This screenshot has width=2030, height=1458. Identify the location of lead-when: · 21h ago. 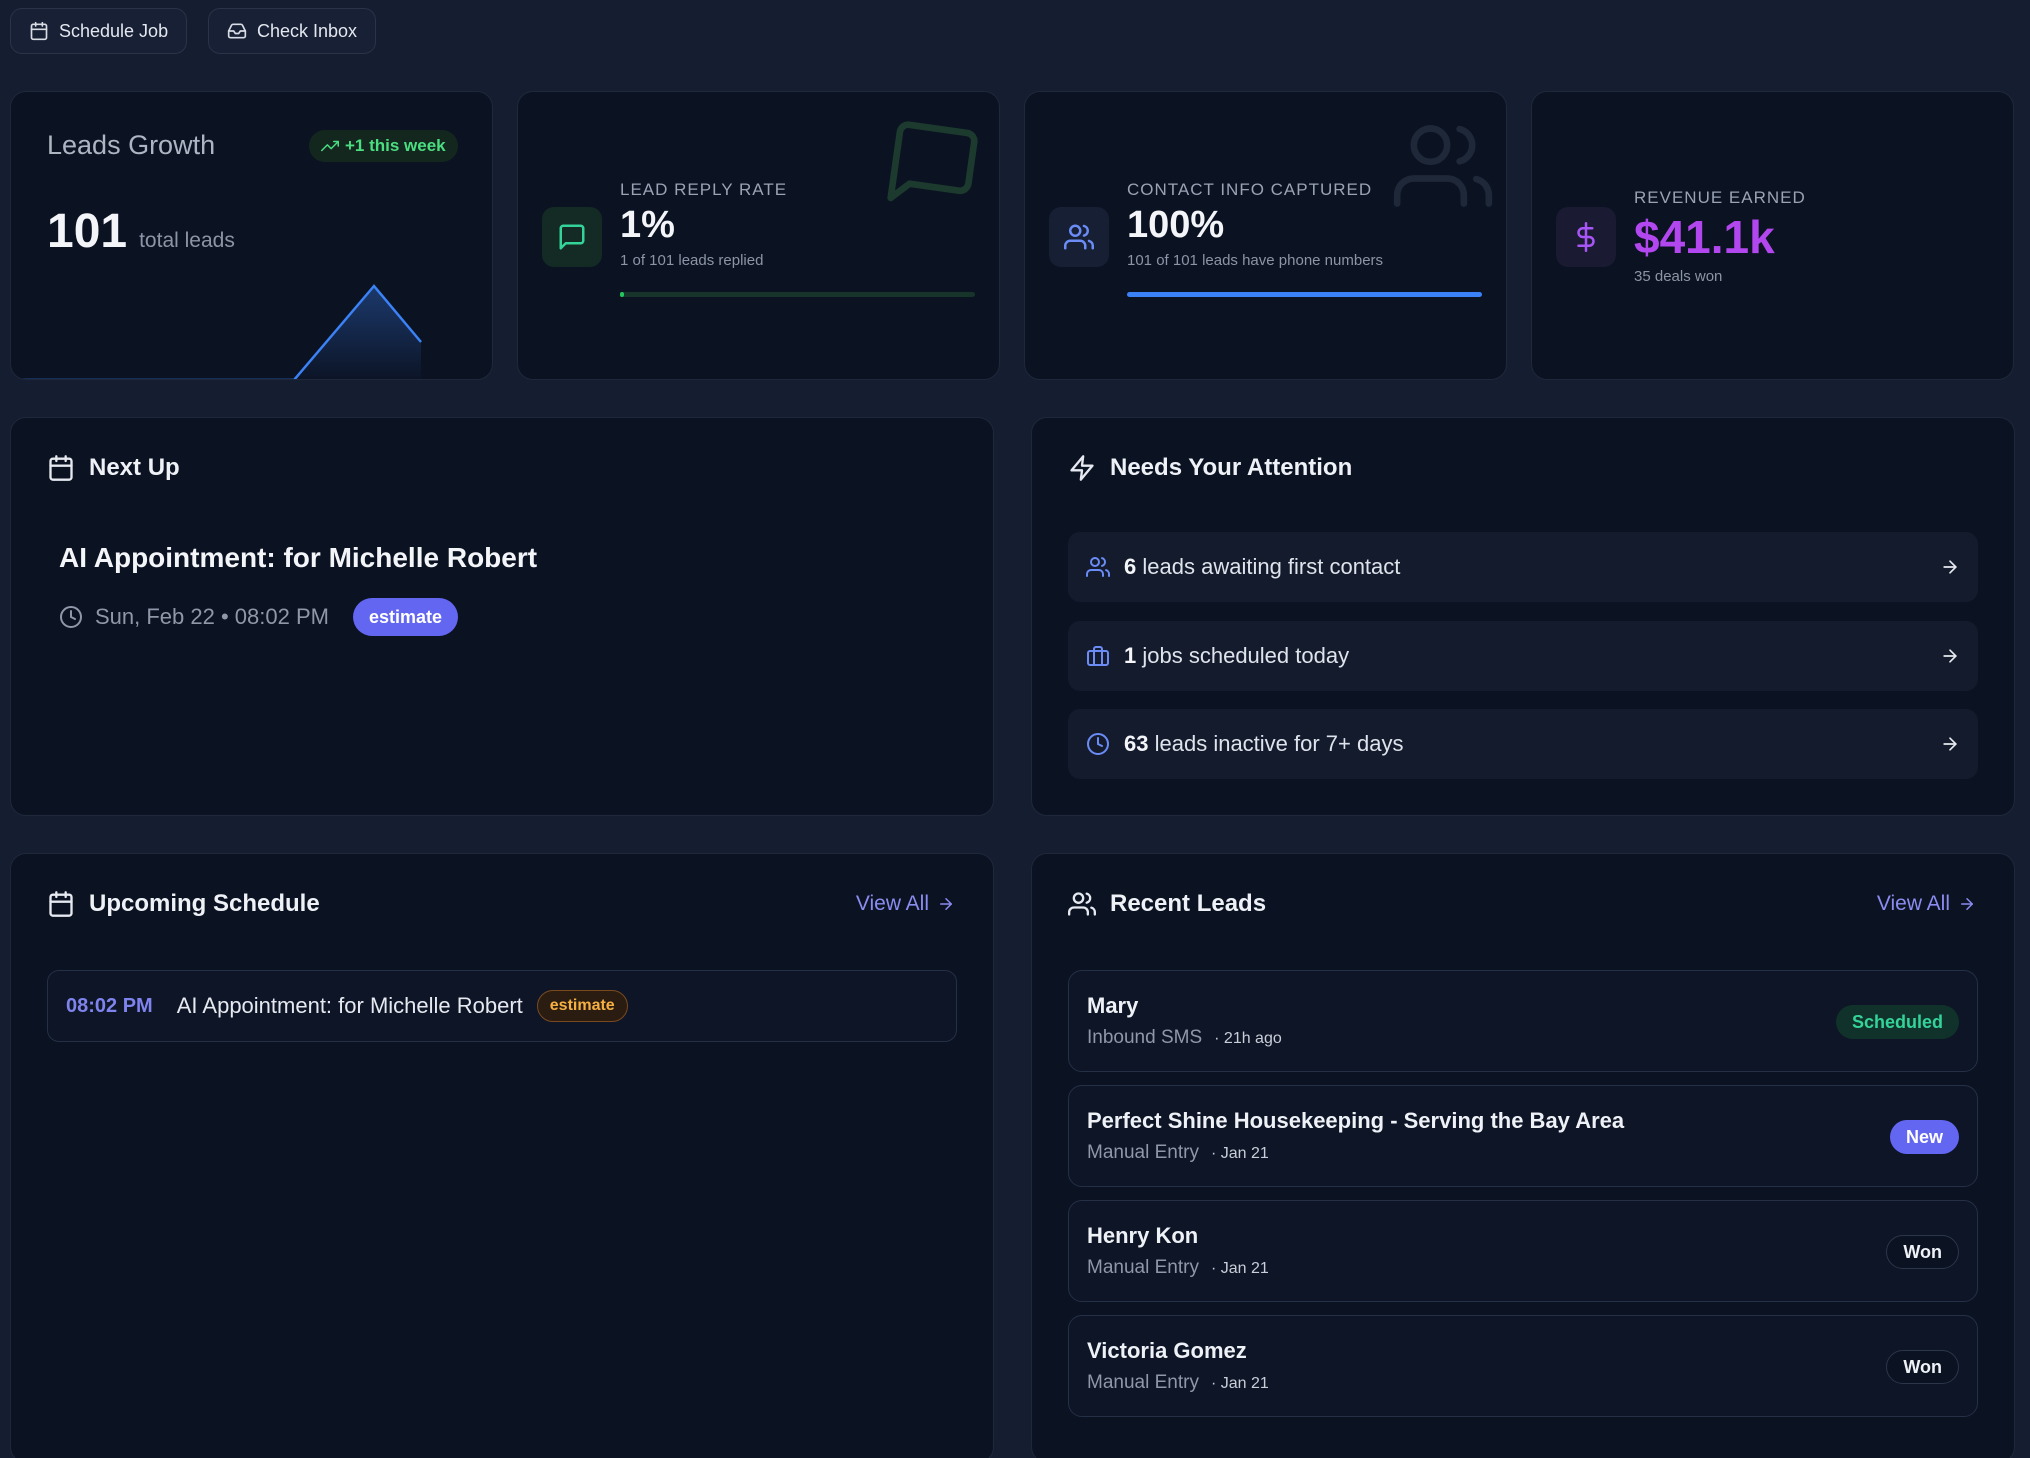
(1248, 1038).